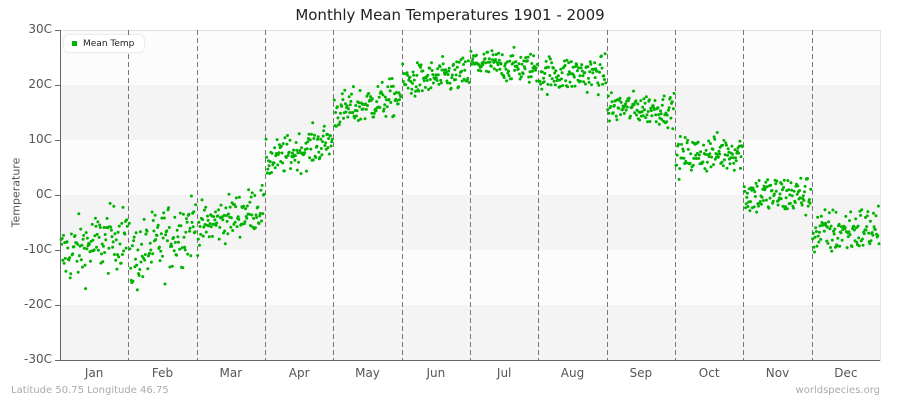 The height and width of the screenshot is (400, 900). Describe the element at coordinates (367, 373) in the screenshot. I see `x-tick-label: May` at that location.